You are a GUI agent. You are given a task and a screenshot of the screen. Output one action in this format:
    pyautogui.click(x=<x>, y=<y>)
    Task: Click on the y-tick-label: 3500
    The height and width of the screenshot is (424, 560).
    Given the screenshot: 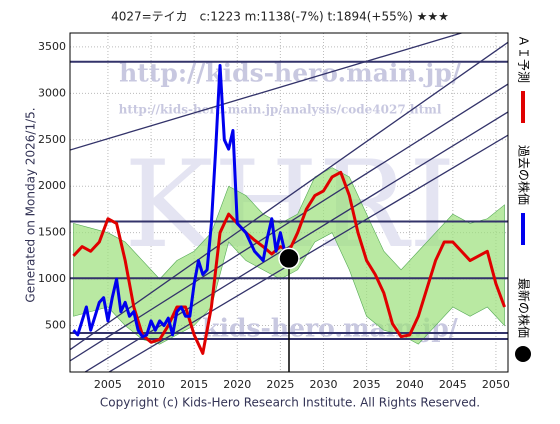 What is the action you would take?
    pyautogui.click(x=52, y=46)
    